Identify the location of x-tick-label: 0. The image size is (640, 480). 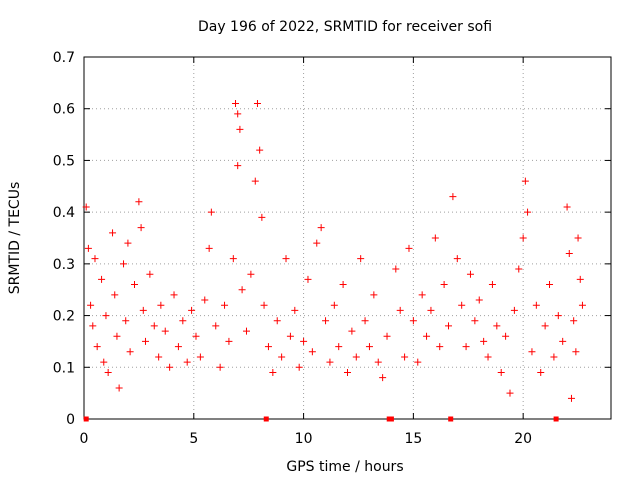
(84, 439).